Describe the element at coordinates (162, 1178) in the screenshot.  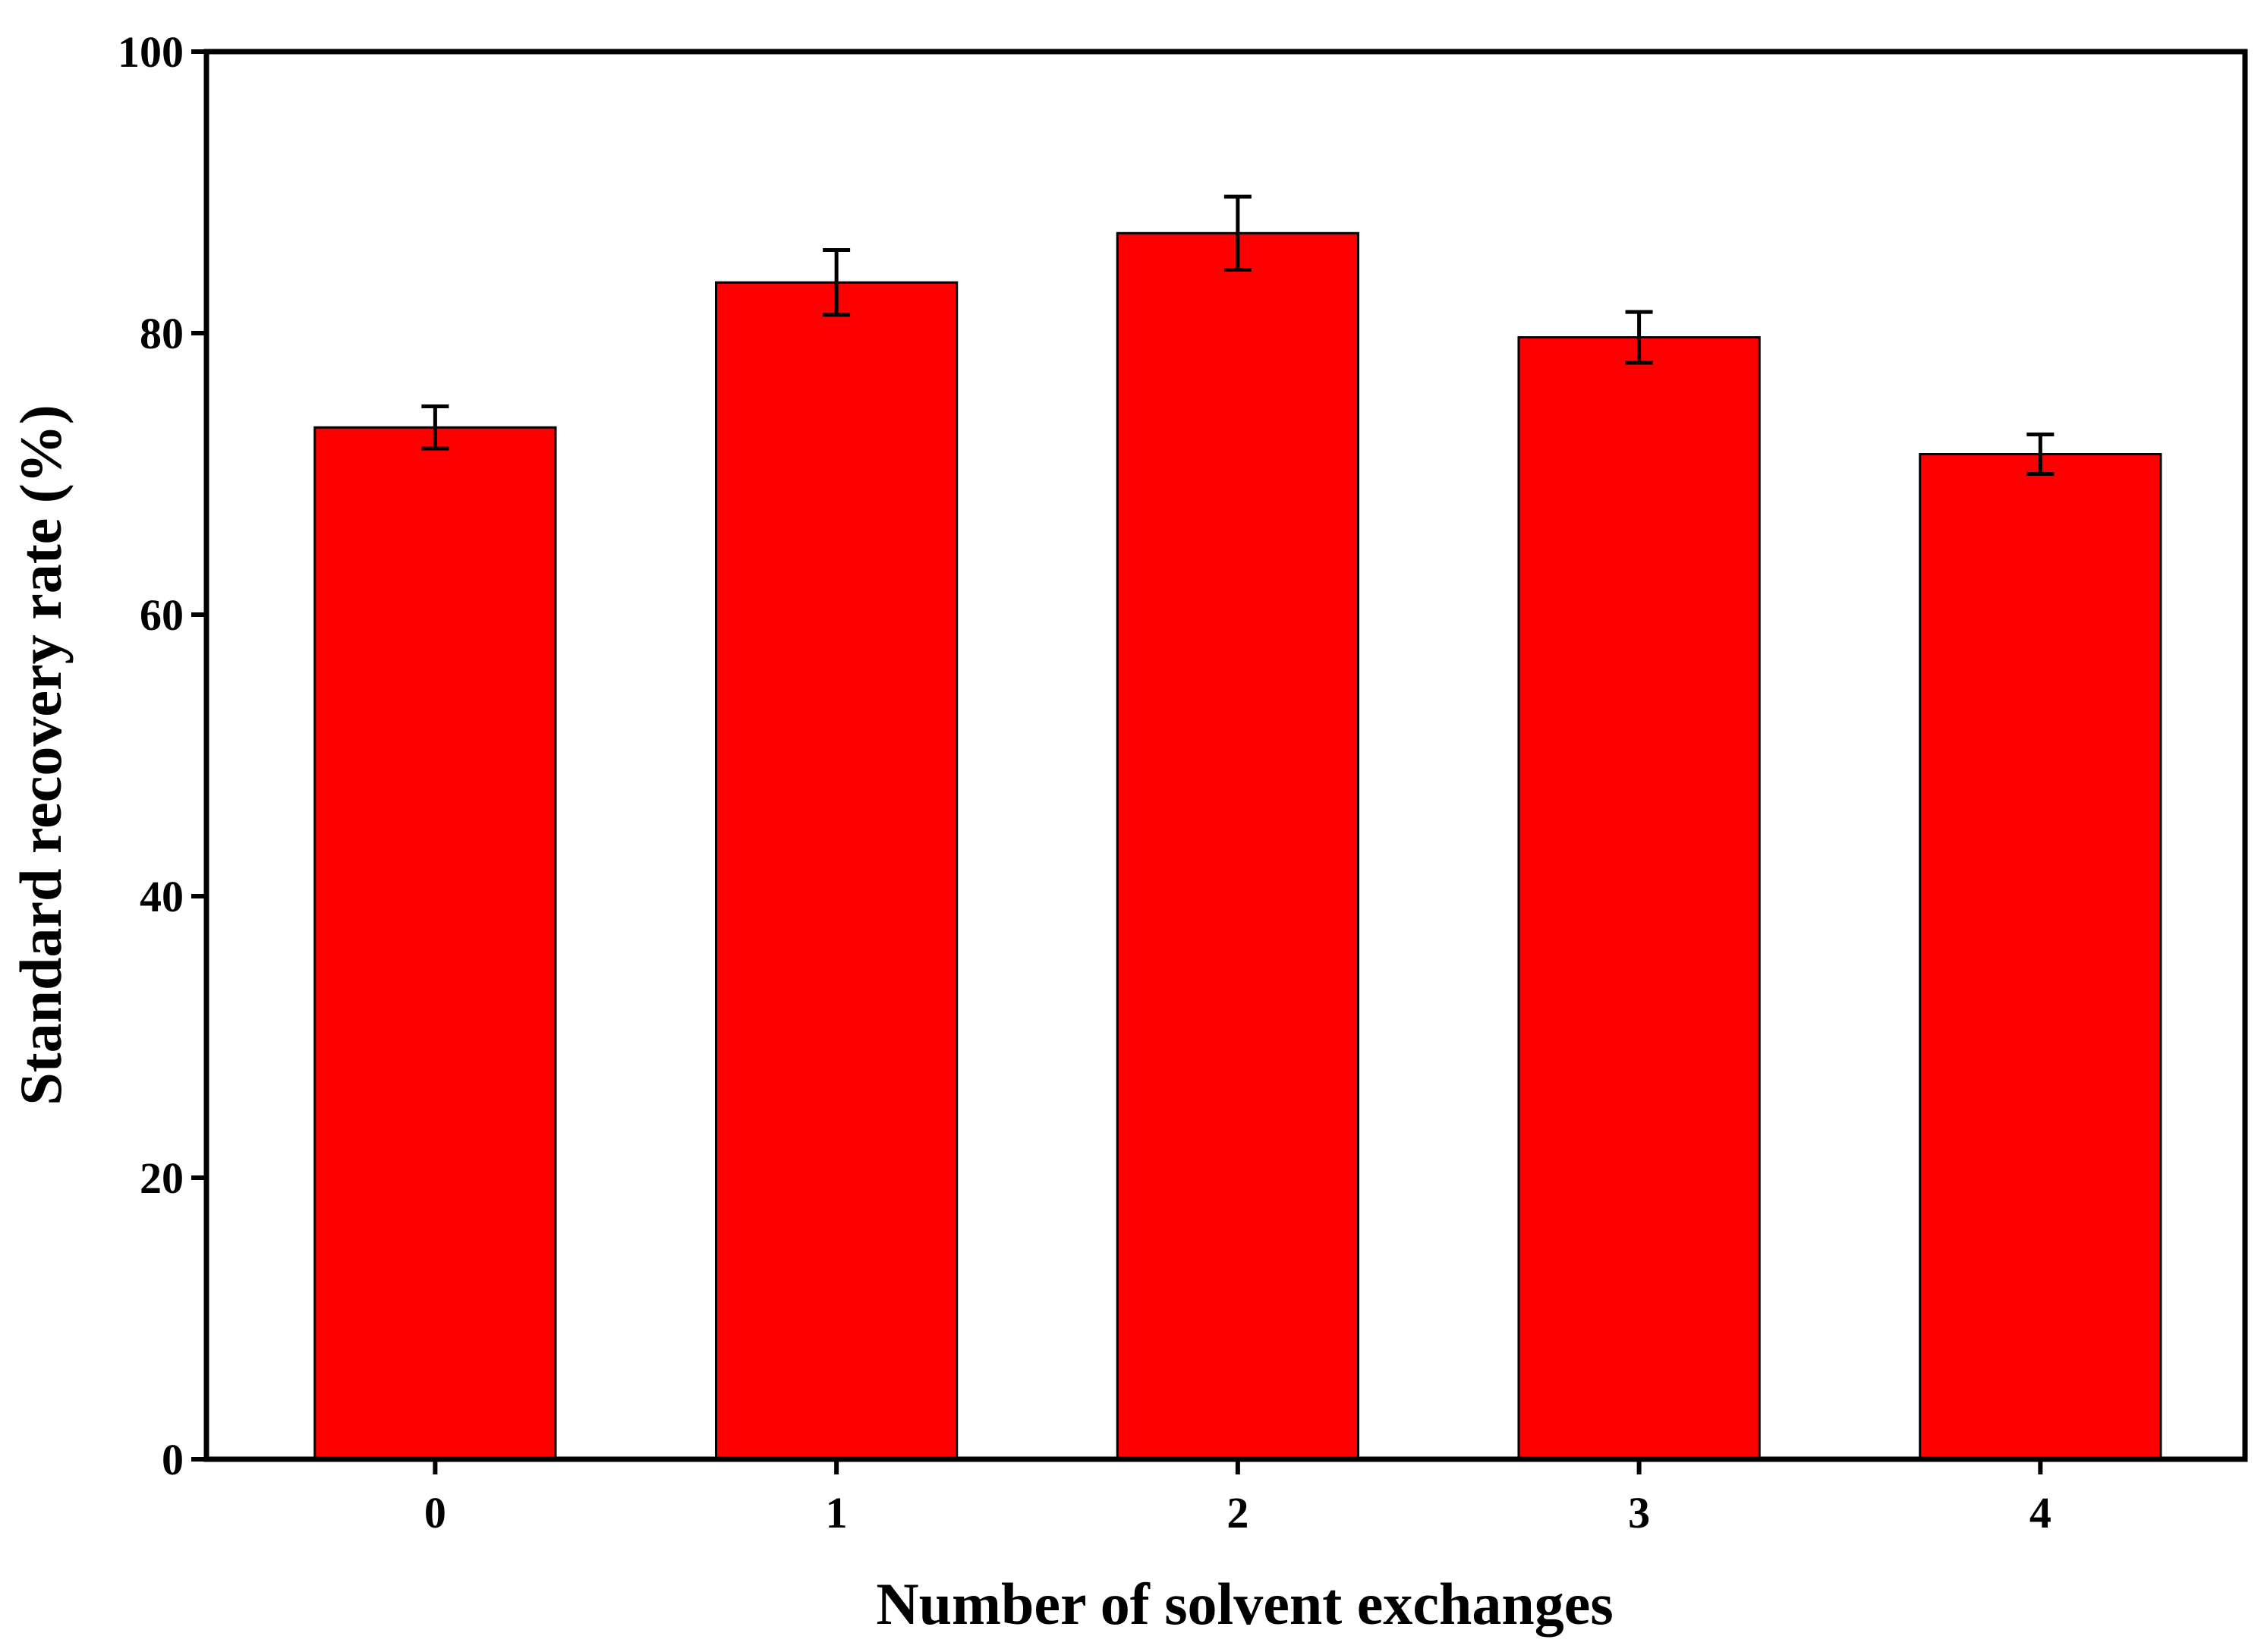
I see `y-tick-label: 20` at that location.